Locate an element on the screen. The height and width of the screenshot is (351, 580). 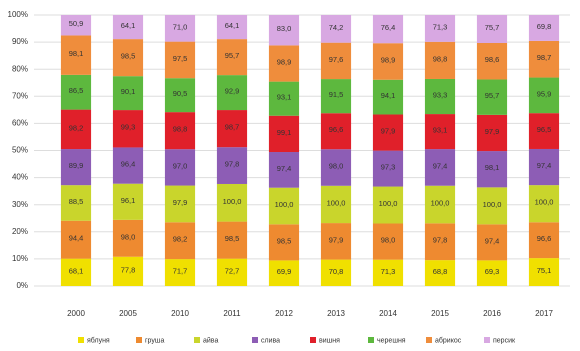
x-tick-label: 2010 is located at coordinates (180, 313).